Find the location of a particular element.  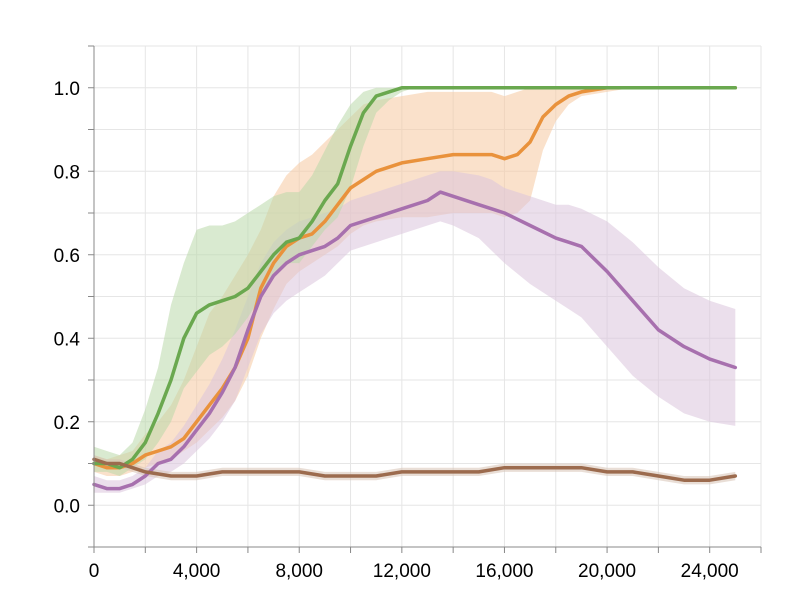

x-tick-label: 16,000 is located at coordinates (504, 571).